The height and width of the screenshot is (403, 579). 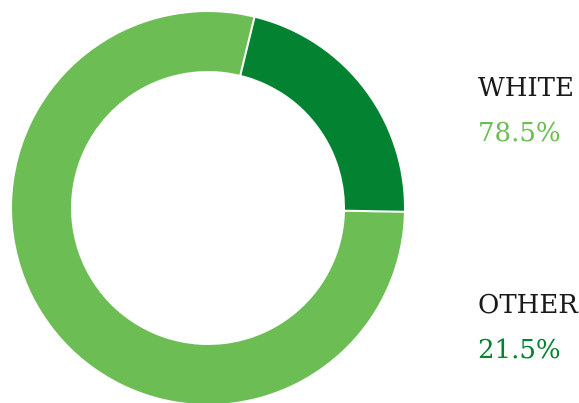 What do you see at coordinates (528, 305) in the screenshot?
I see `legend-label-other: OTHER` at bounding box center [528, 305].